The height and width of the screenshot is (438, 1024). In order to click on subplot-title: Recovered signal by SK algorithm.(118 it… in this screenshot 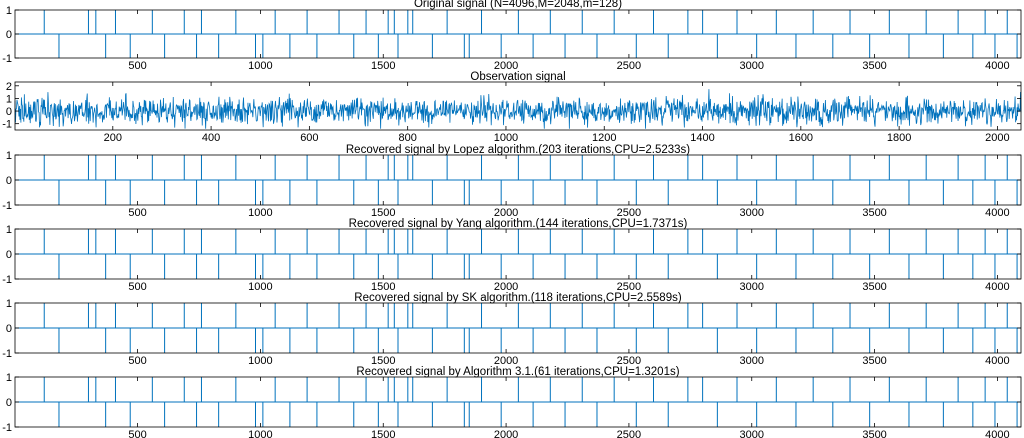, I will do `click(518, 298)`.